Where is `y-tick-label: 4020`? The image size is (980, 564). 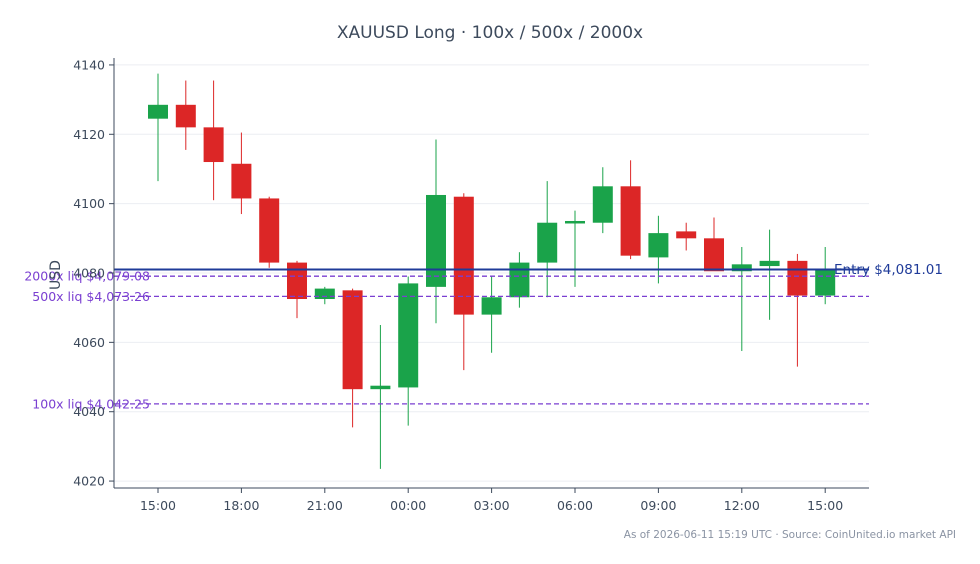
y-tick-label: 4020 is located at coordinates (89, 481).